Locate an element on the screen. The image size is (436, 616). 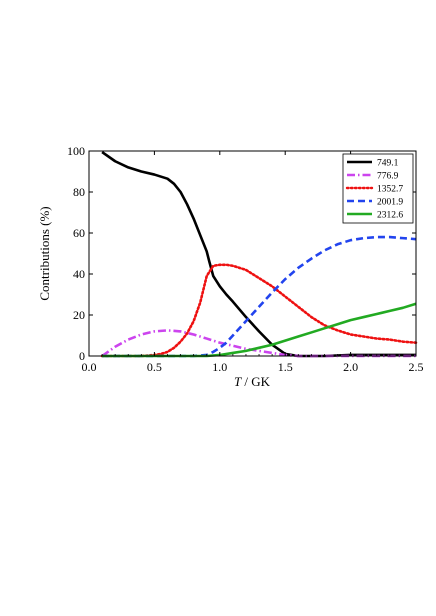
legend-label: 776.9 is located at coordinates (388, 177).